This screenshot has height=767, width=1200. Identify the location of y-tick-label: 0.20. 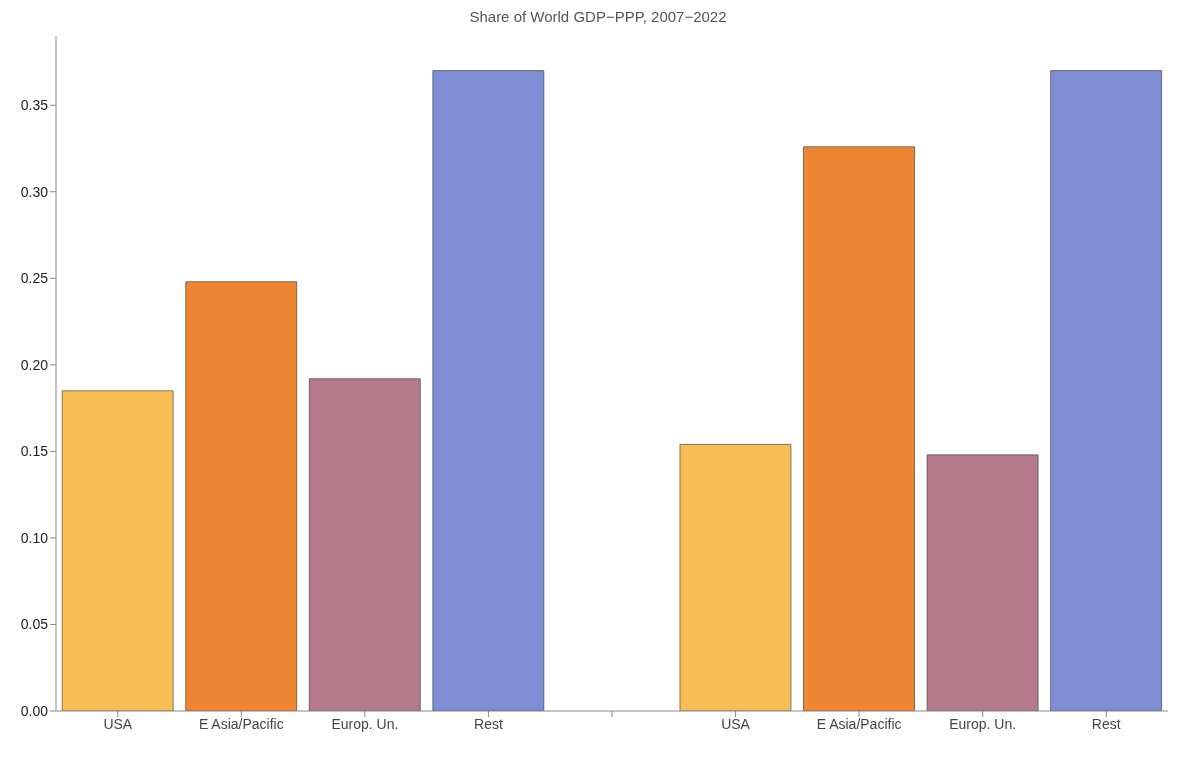
(34, 364).